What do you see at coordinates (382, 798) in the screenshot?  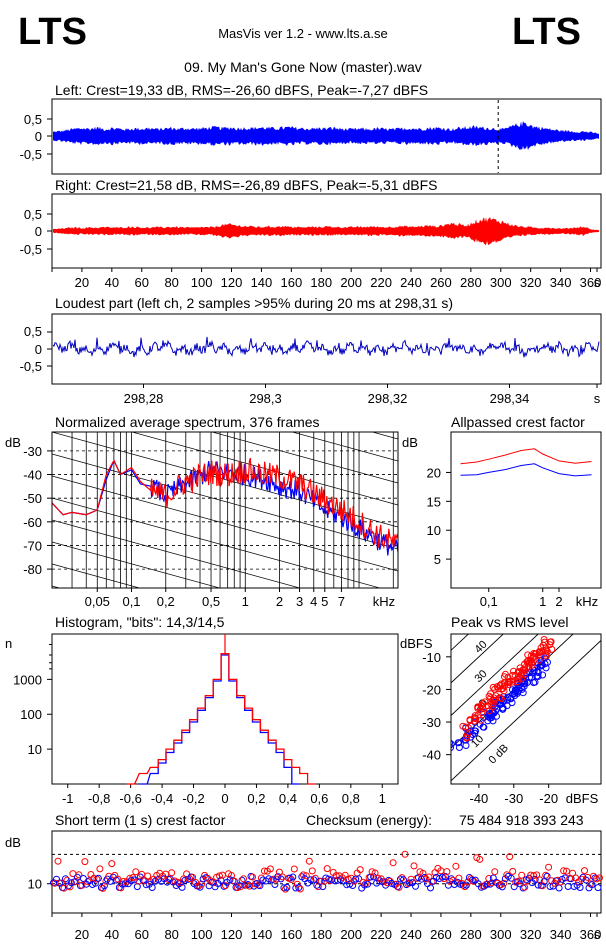 I see `histogram-xtick: 1` at bounding box center [382, 798].